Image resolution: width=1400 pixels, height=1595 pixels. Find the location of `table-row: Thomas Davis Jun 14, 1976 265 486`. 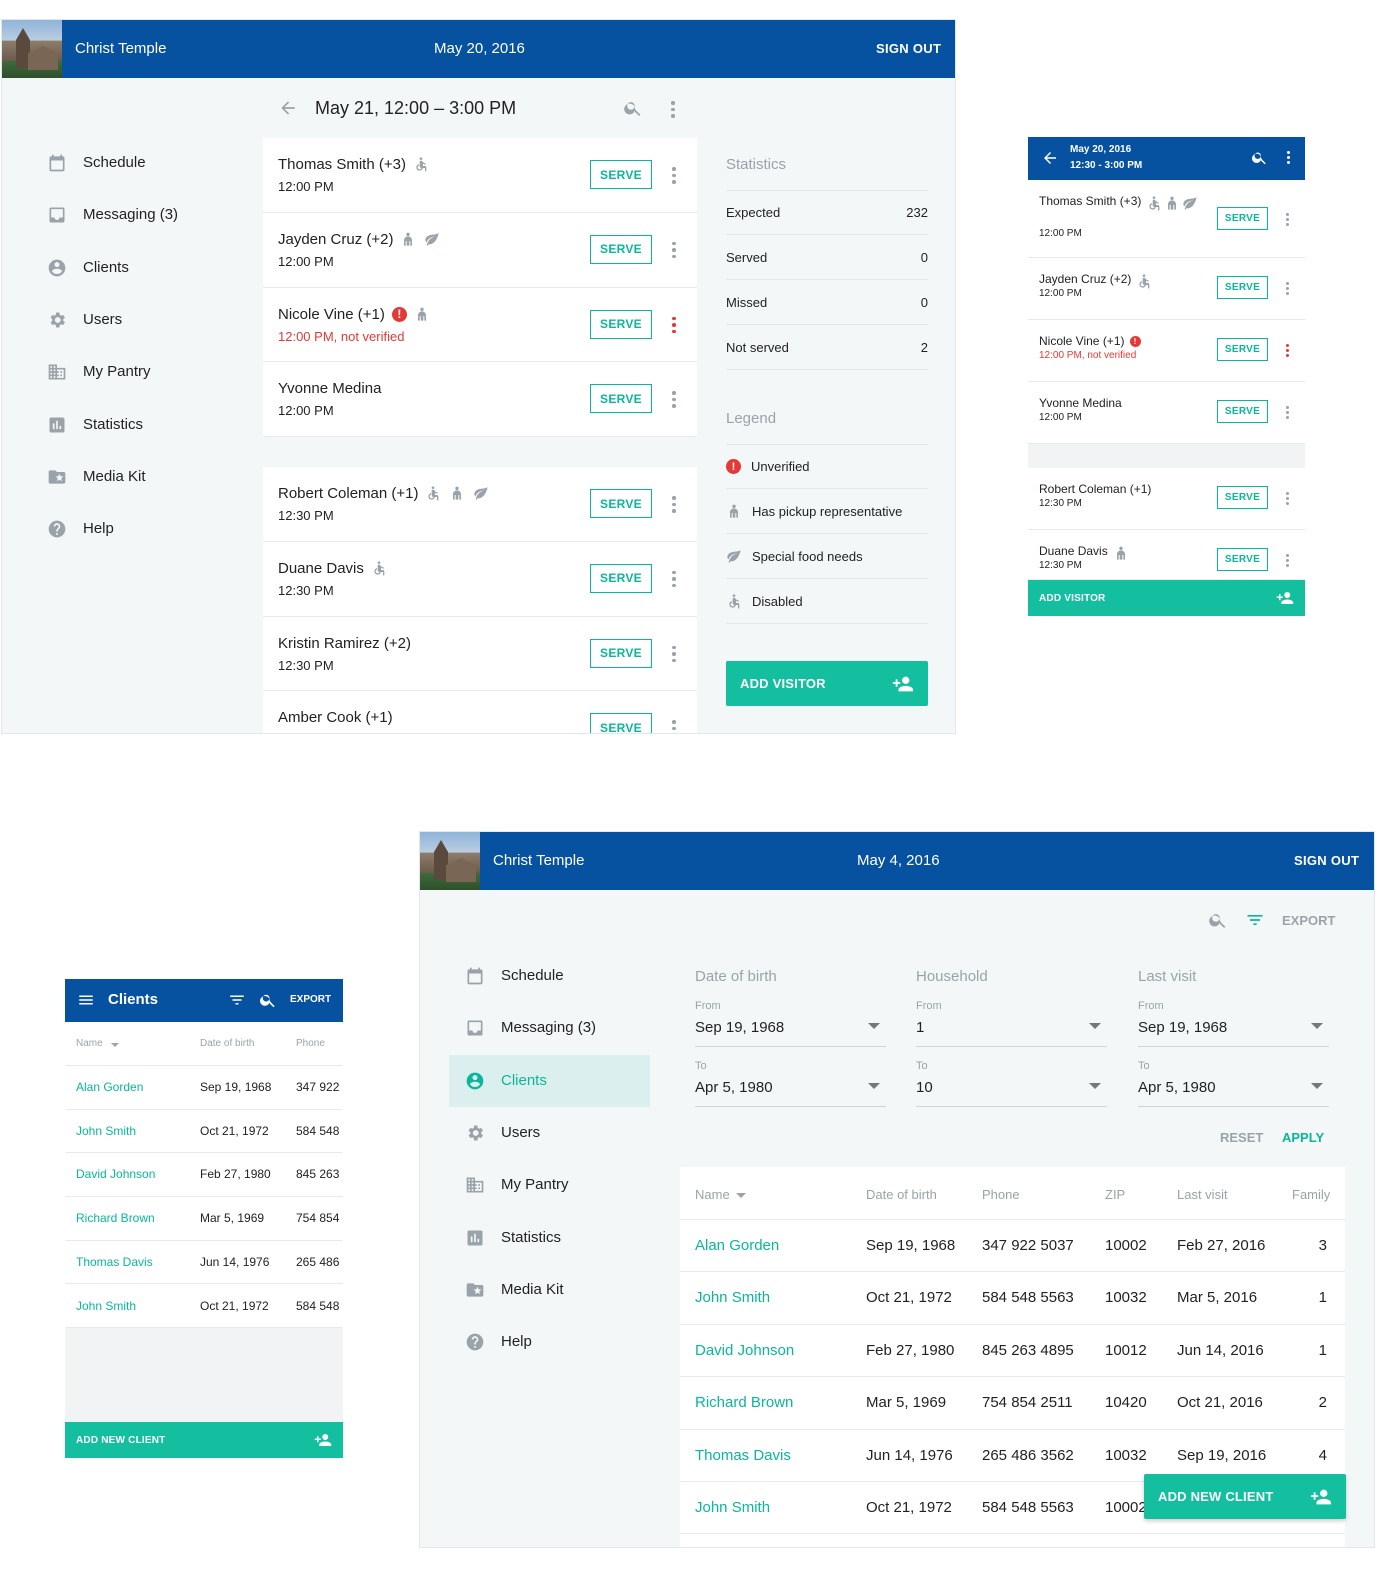

table-row: Thomas Davis Jun 14, 1976 265 486 is located at coordinates (204, 1263).